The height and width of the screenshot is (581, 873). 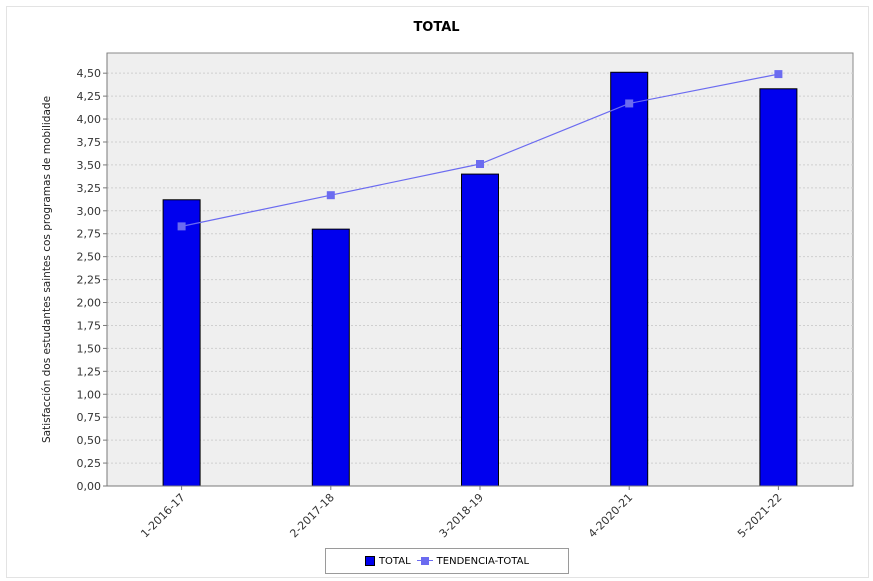 What do you see at coordinates (89, 348) in the screenshot?
I see `y-tick-label: 1,50` at bounding box center [89, 348].